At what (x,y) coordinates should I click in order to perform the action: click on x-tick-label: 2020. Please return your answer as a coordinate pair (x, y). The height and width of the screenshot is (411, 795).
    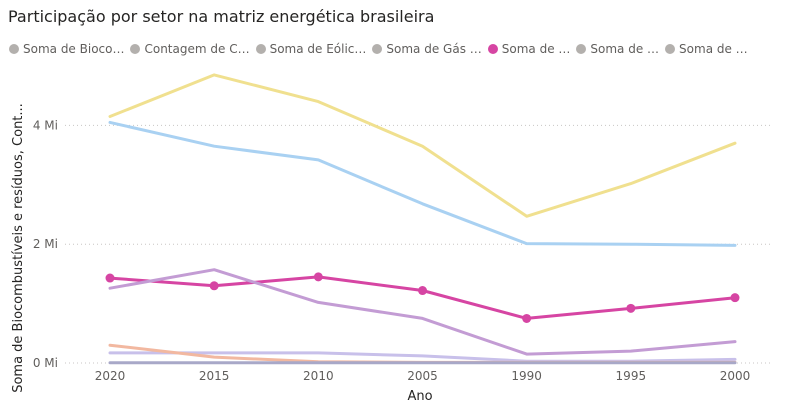
    Looking at the image, I should click on (110, 376).